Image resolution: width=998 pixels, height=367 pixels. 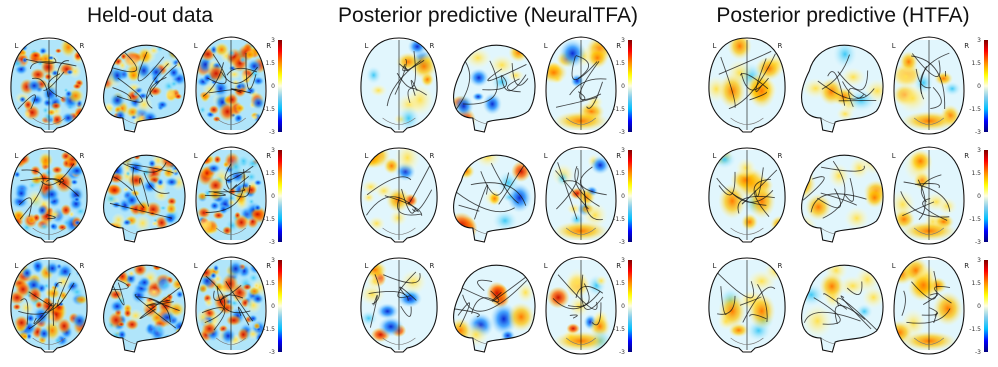 I want to click on brain-panel-heldout-row-1: L R L R31.50-1.5-3, so click(x=146, y=86).